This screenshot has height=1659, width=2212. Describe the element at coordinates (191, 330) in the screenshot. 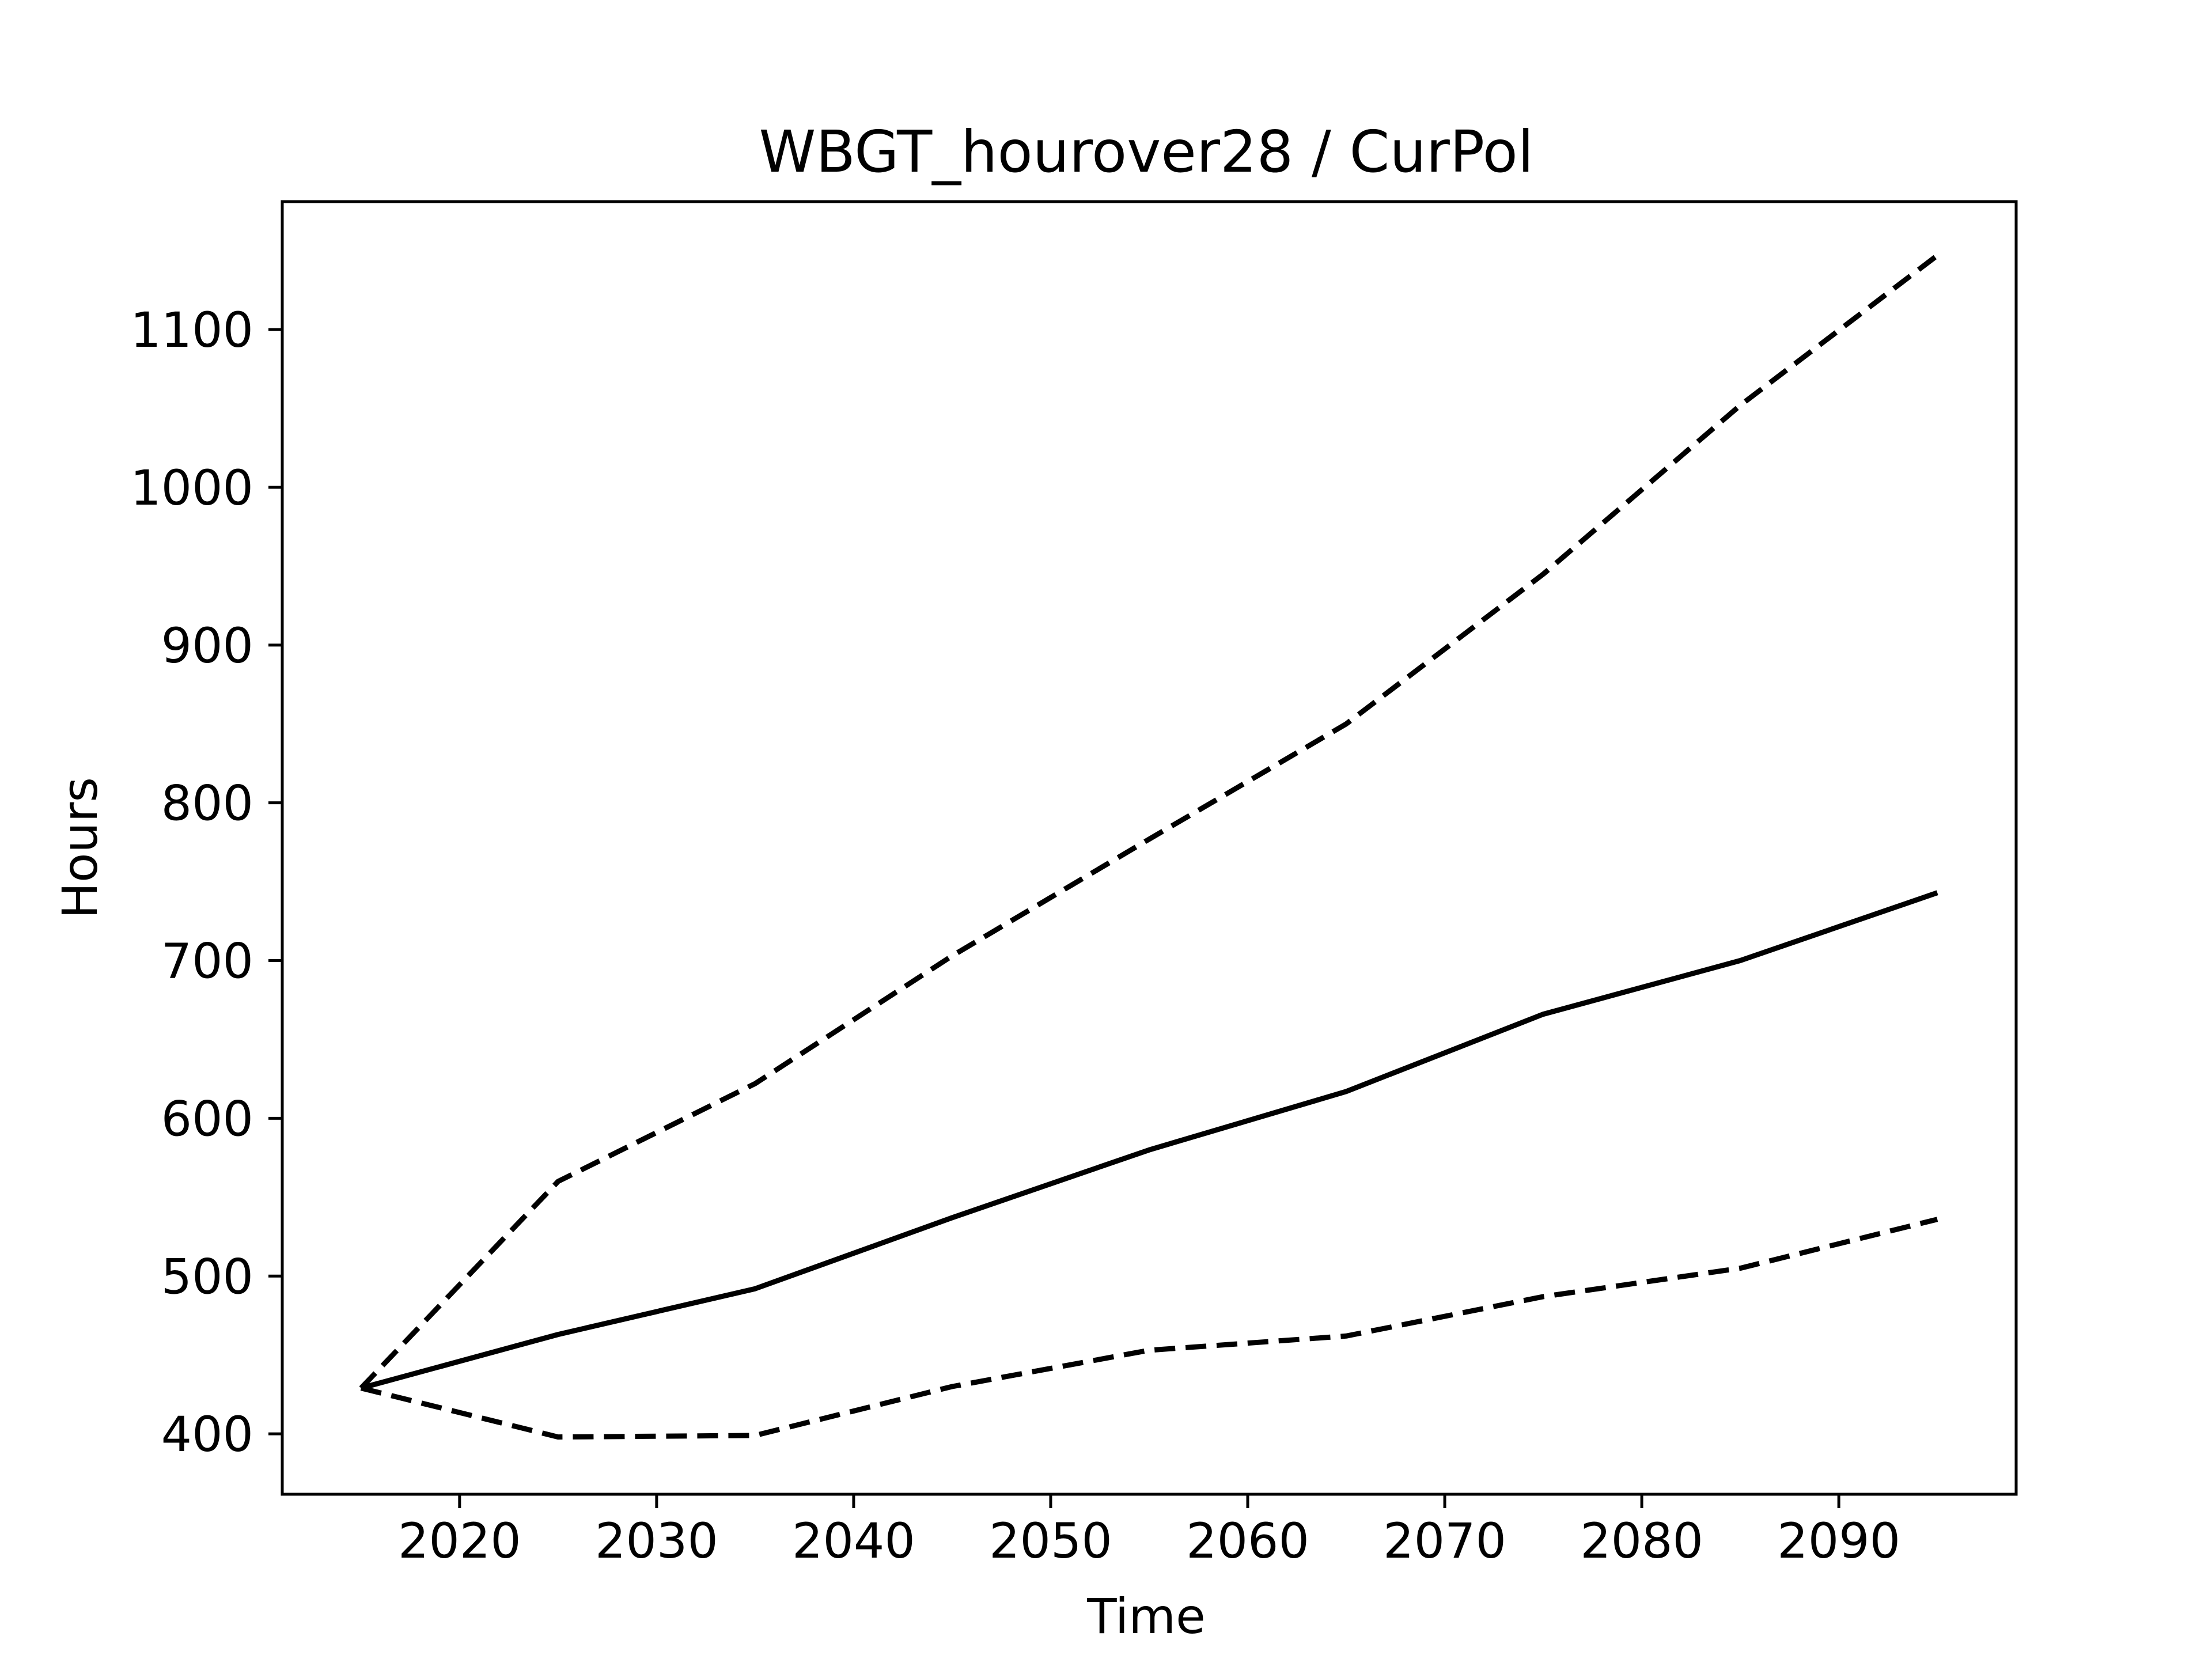

I see `y-tick-label: 1100` at that location.